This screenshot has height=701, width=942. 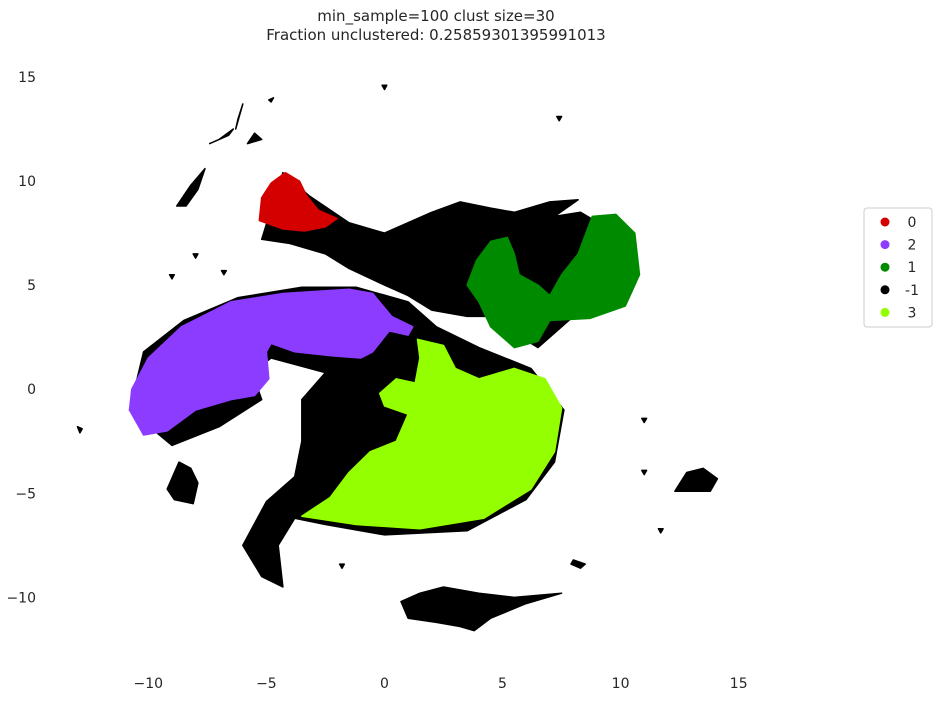 What do you see at coordinates (912, 268) in the screenshot?
I see `legend-label: 1` at bounding box center [912, 268].